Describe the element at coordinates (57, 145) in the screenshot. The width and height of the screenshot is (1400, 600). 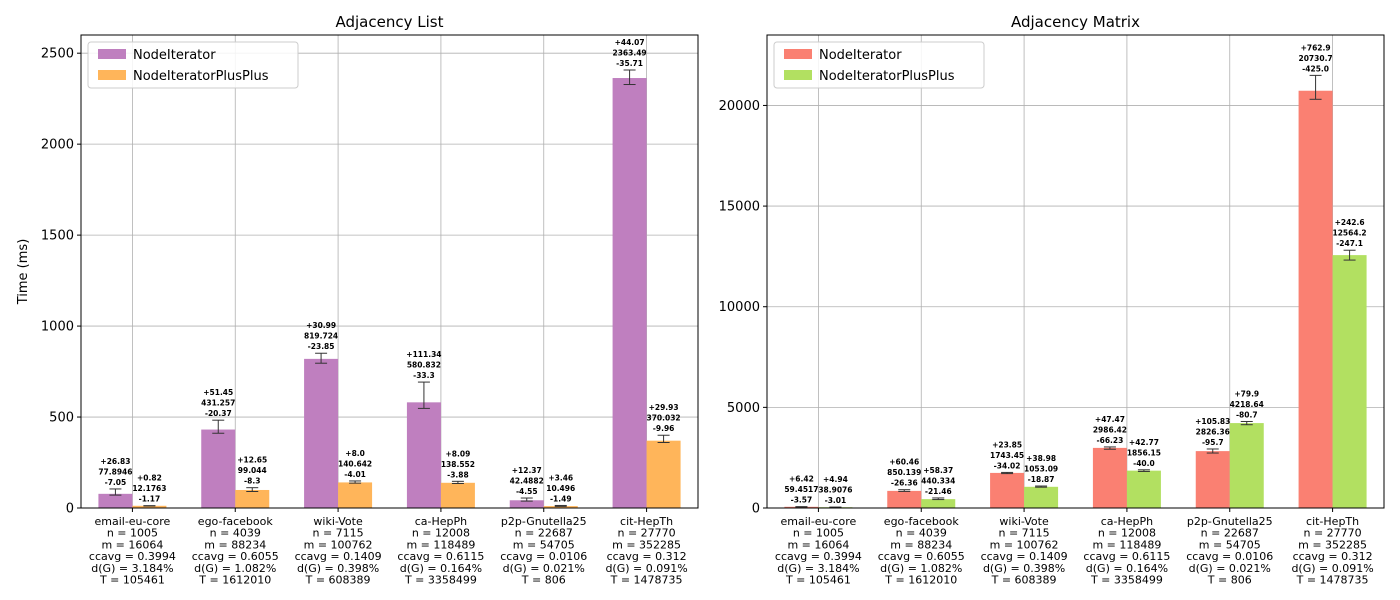
I see `y-tick-label: 2000` at that location.